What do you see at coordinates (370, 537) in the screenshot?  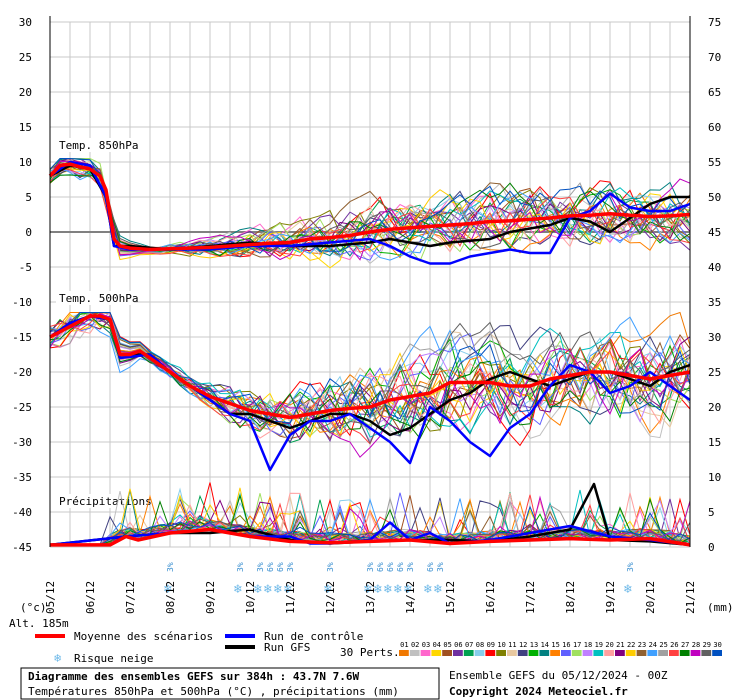 I see `mean-precip-line` at bounding box center [370, 537].